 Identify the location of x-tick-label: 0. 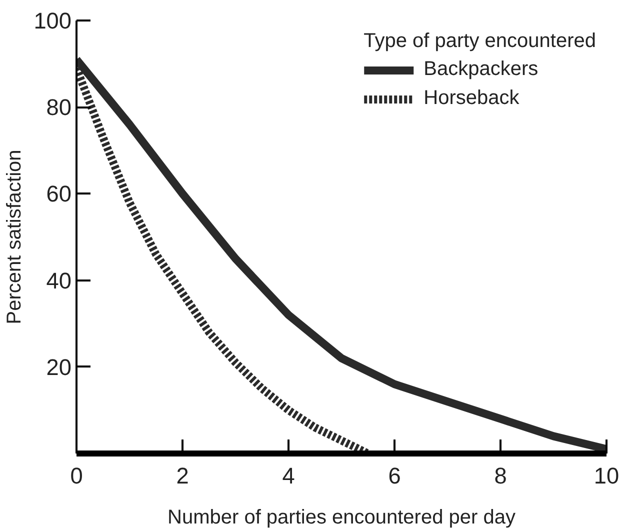
(76, 475).